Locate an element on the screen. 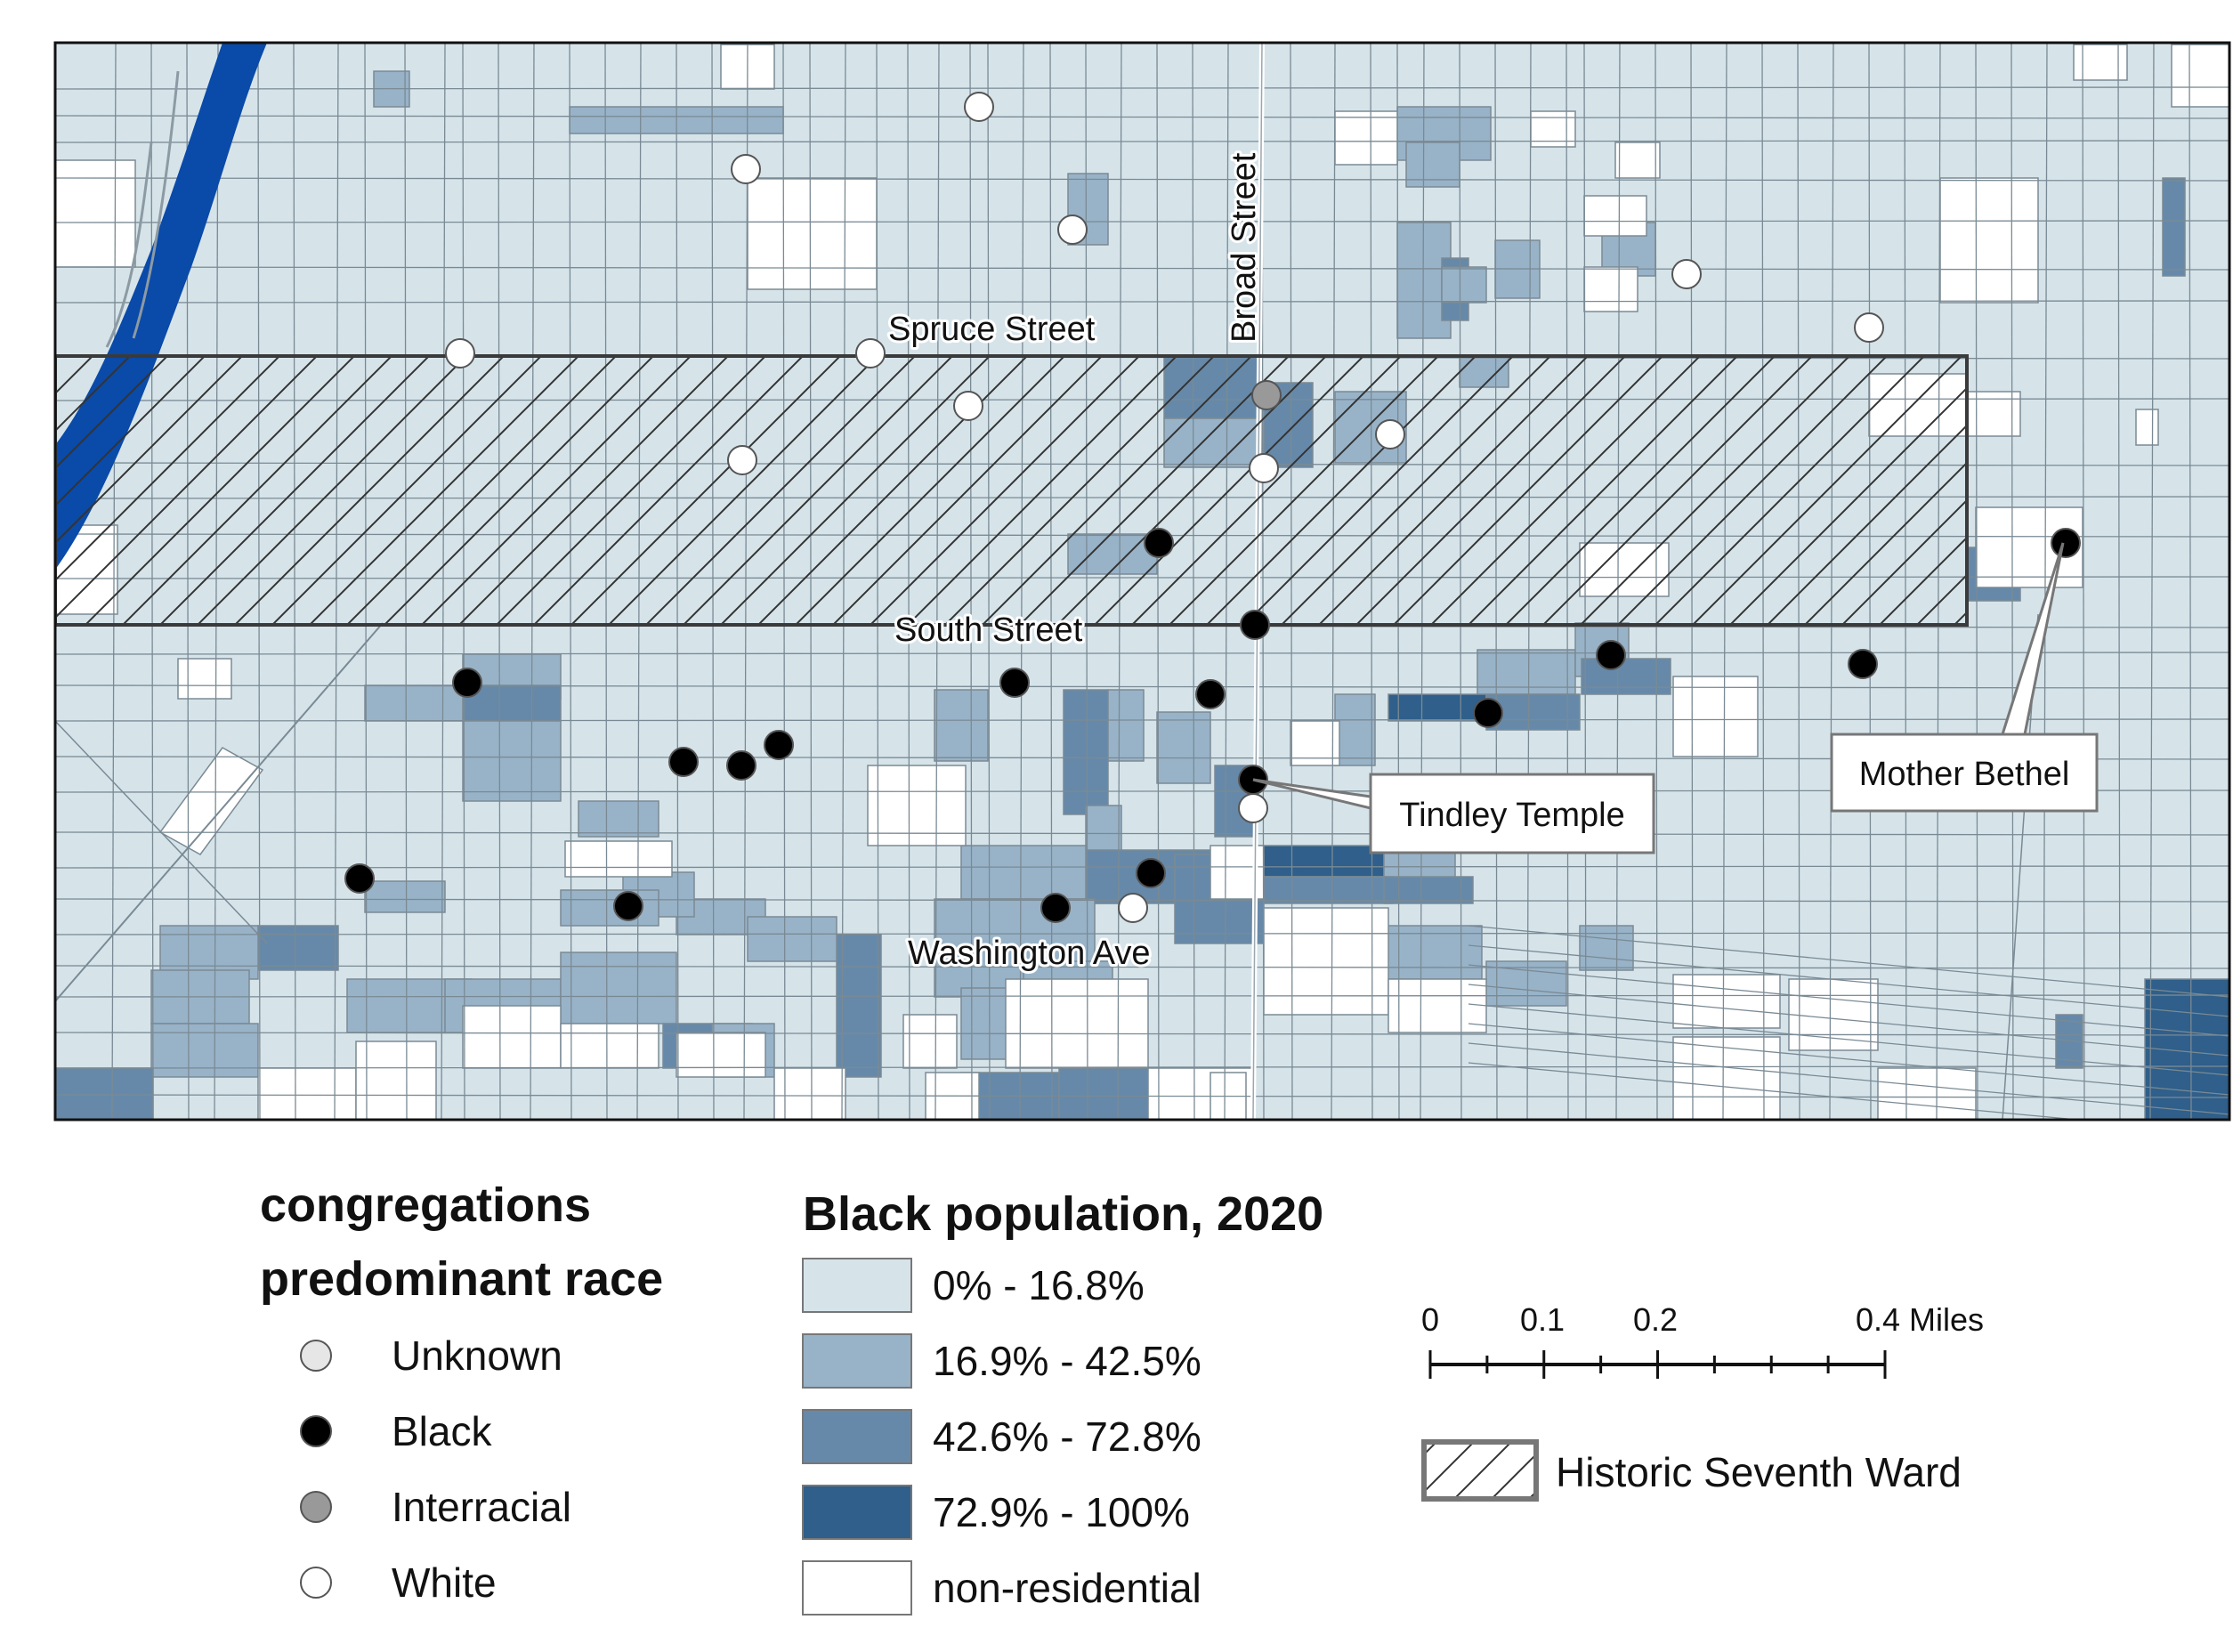 This screenshot has height=1652, width=2233. legend-population-label: non-residential is located at coordinates (1067, 1588).